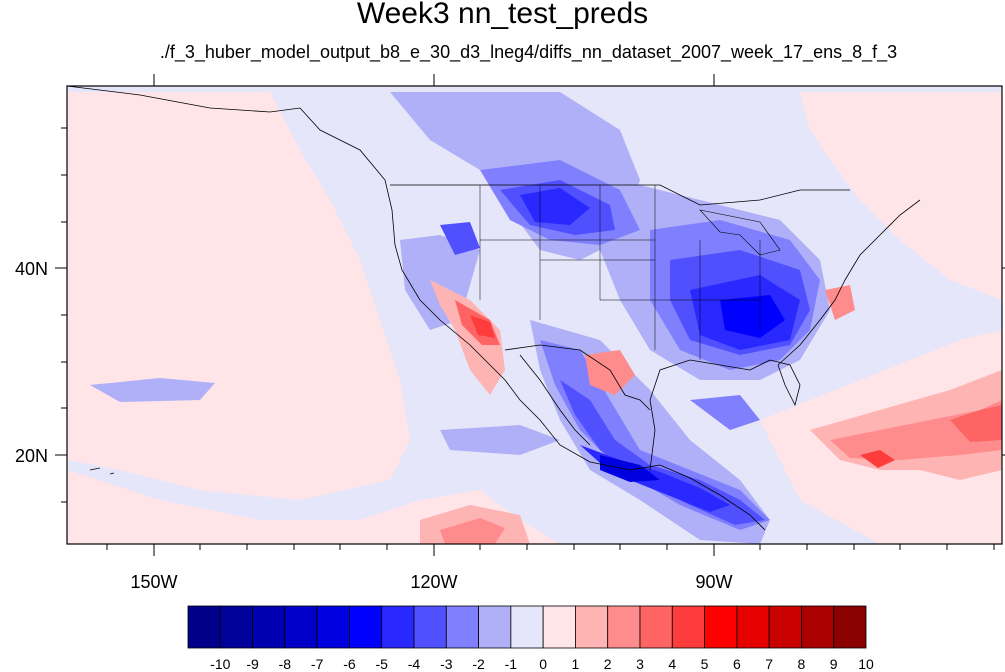  I want to click on colorbar-label: -9, so click(252, 664).